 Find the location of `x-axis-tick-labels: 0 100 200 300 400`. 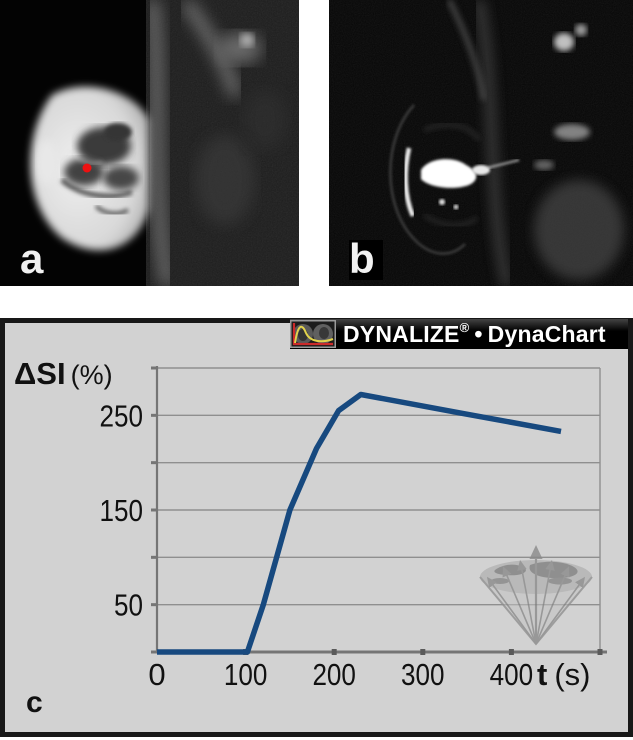

x-axis-tick-labels: 0 100 200 300 400 is located at coordinates (340, 674).